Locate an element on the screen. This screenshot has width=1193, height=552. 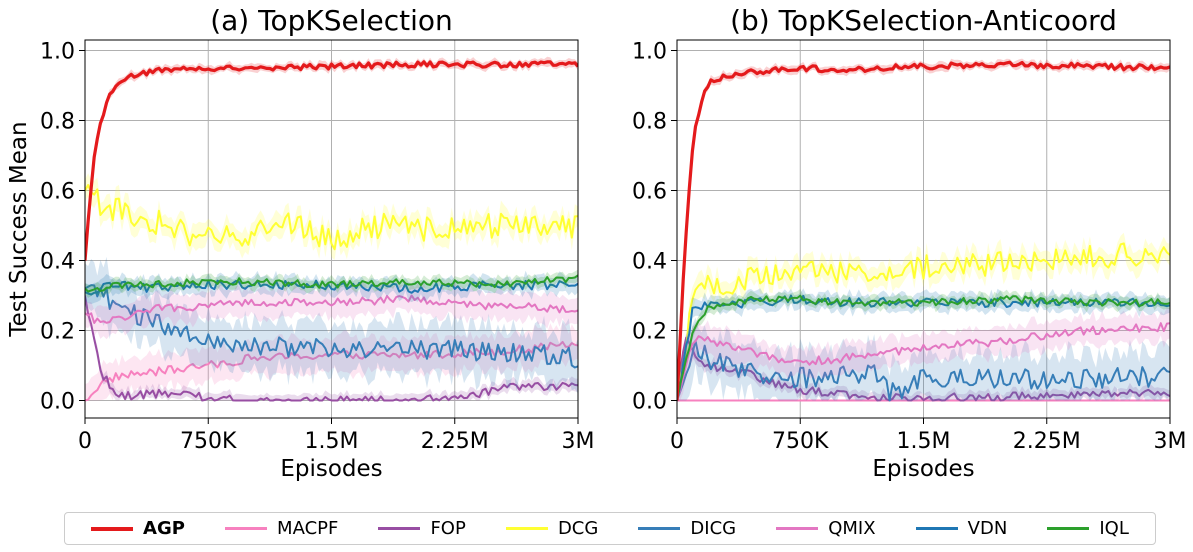
legend-label: VDN is located at coordinates (987, 528).